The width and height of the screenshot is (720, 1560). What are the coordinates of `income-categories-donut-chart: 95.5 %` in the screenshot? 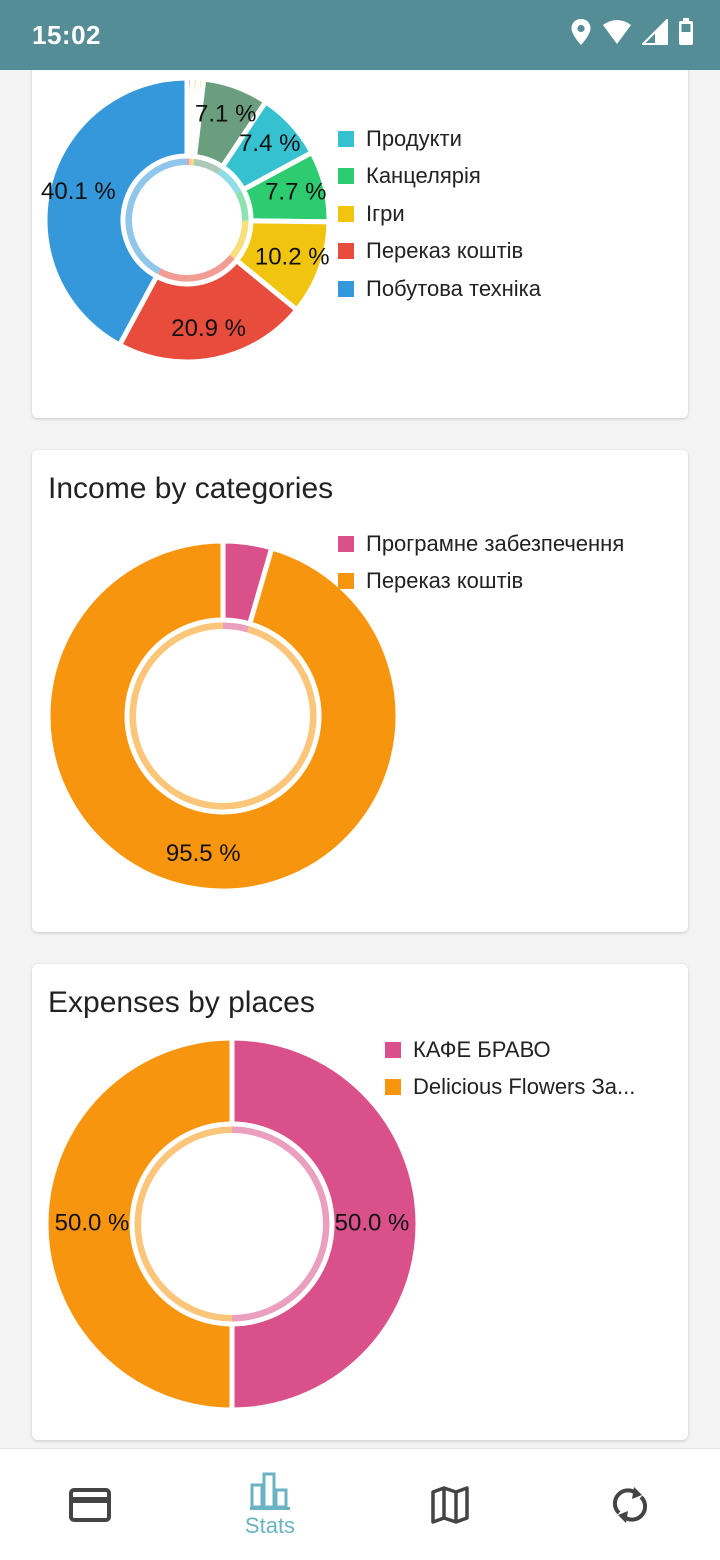 It's located at (223, 716).